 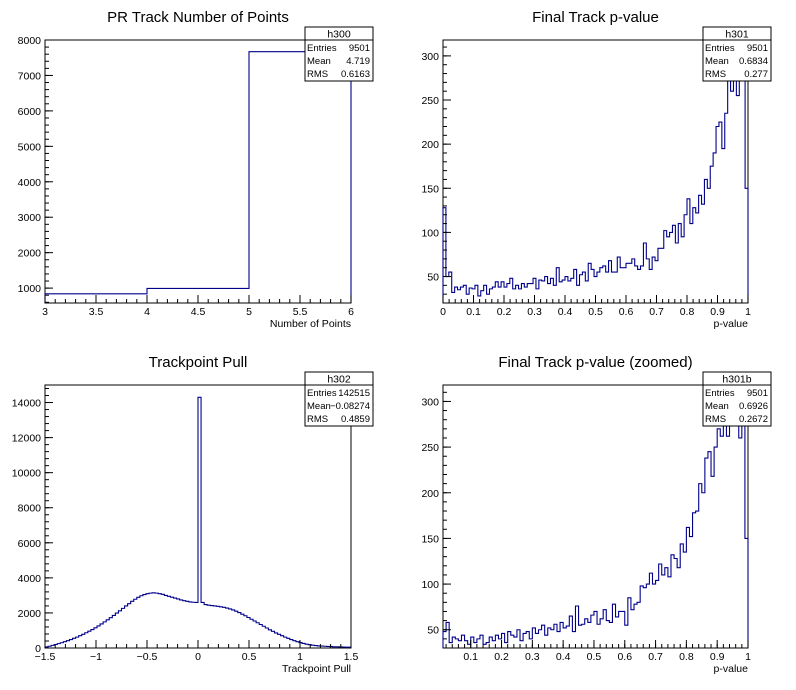 What do you see at coordinates (198, 17) in the screenshot?
I see `chart-title: PR Track Number of Points` at bounding box center [198, 17].